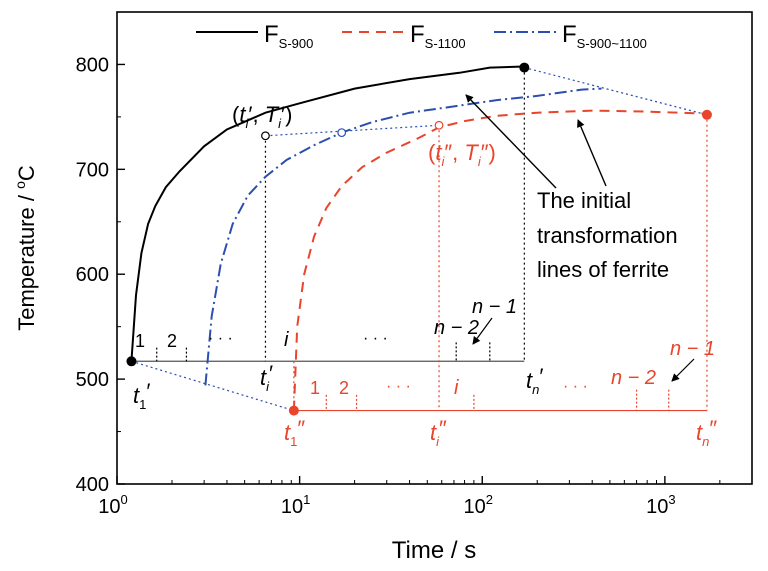 Image resolution: width=768 pixels, height=571 pixels. I want to click on black-index-dots-2: · · ·, so click(375, 338).